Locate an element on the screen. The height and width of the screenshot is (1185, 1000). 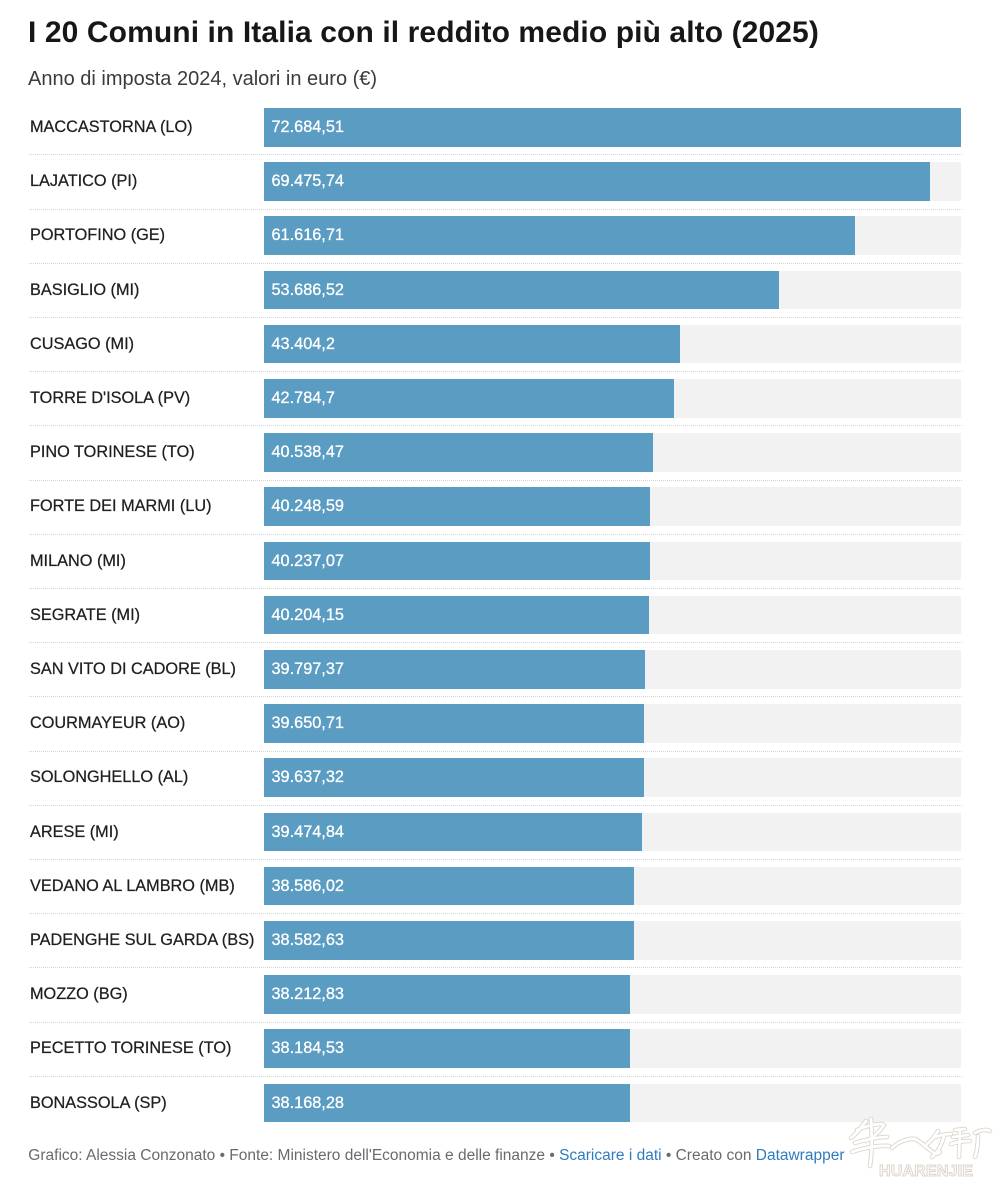
svg-text: HUARENJIE is located at coordinates (926, 1171).